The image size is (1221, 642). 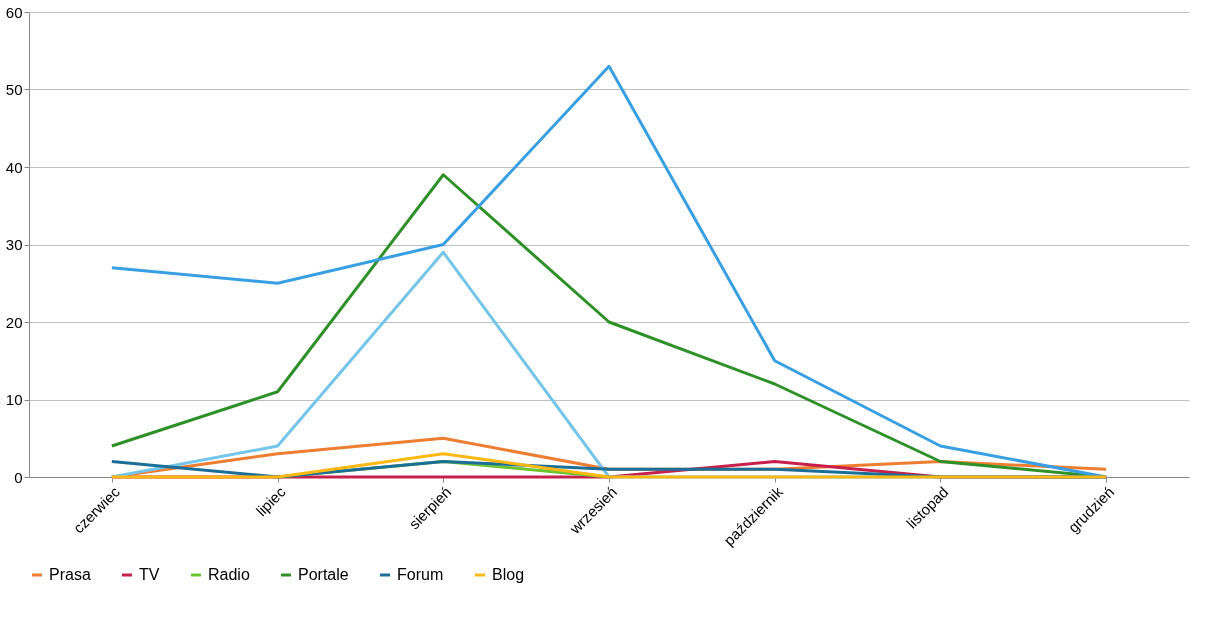 What do you see at coordinates (14, 89) in the screenshot?
I see `y-tick-label: 50` at bounding box center [14, 89].